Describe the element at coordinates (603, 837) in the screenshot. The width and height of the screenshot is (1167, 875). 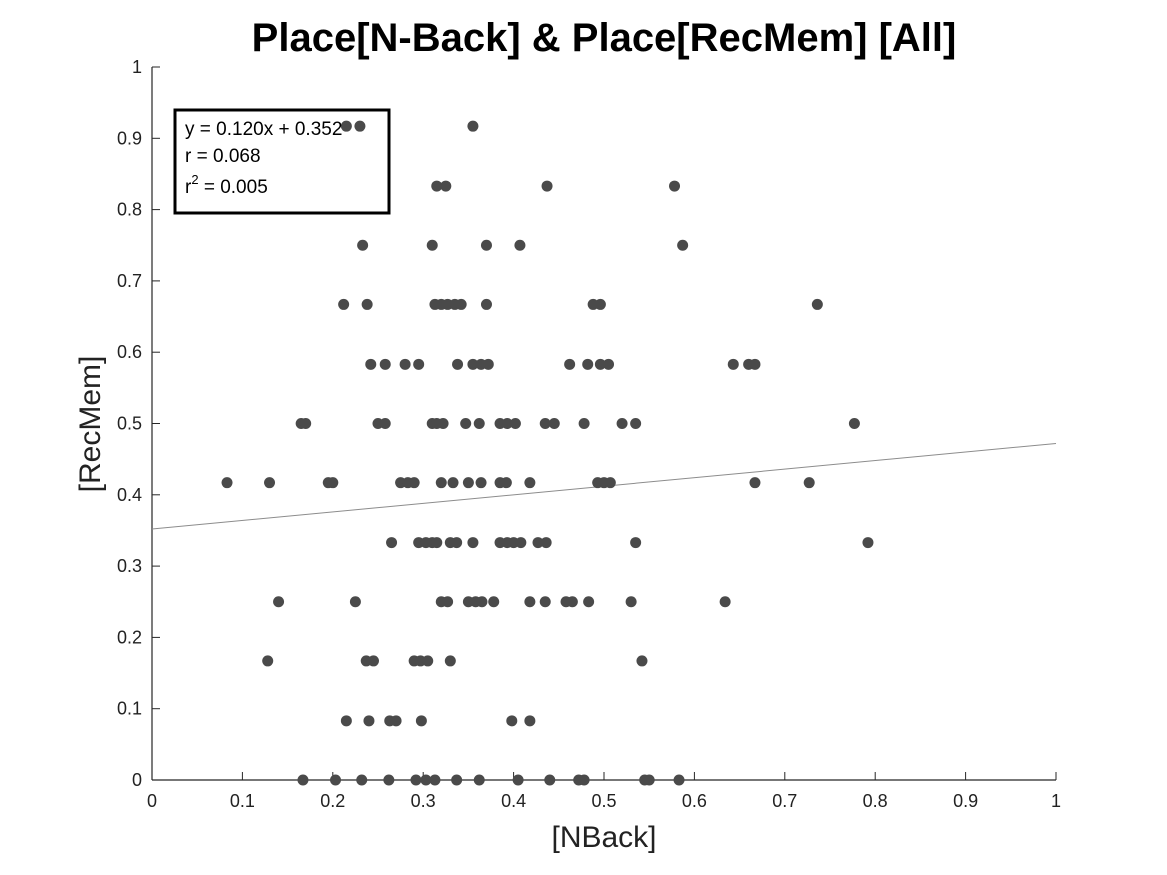
I see `x-axis-label: [NBack]` at that location.